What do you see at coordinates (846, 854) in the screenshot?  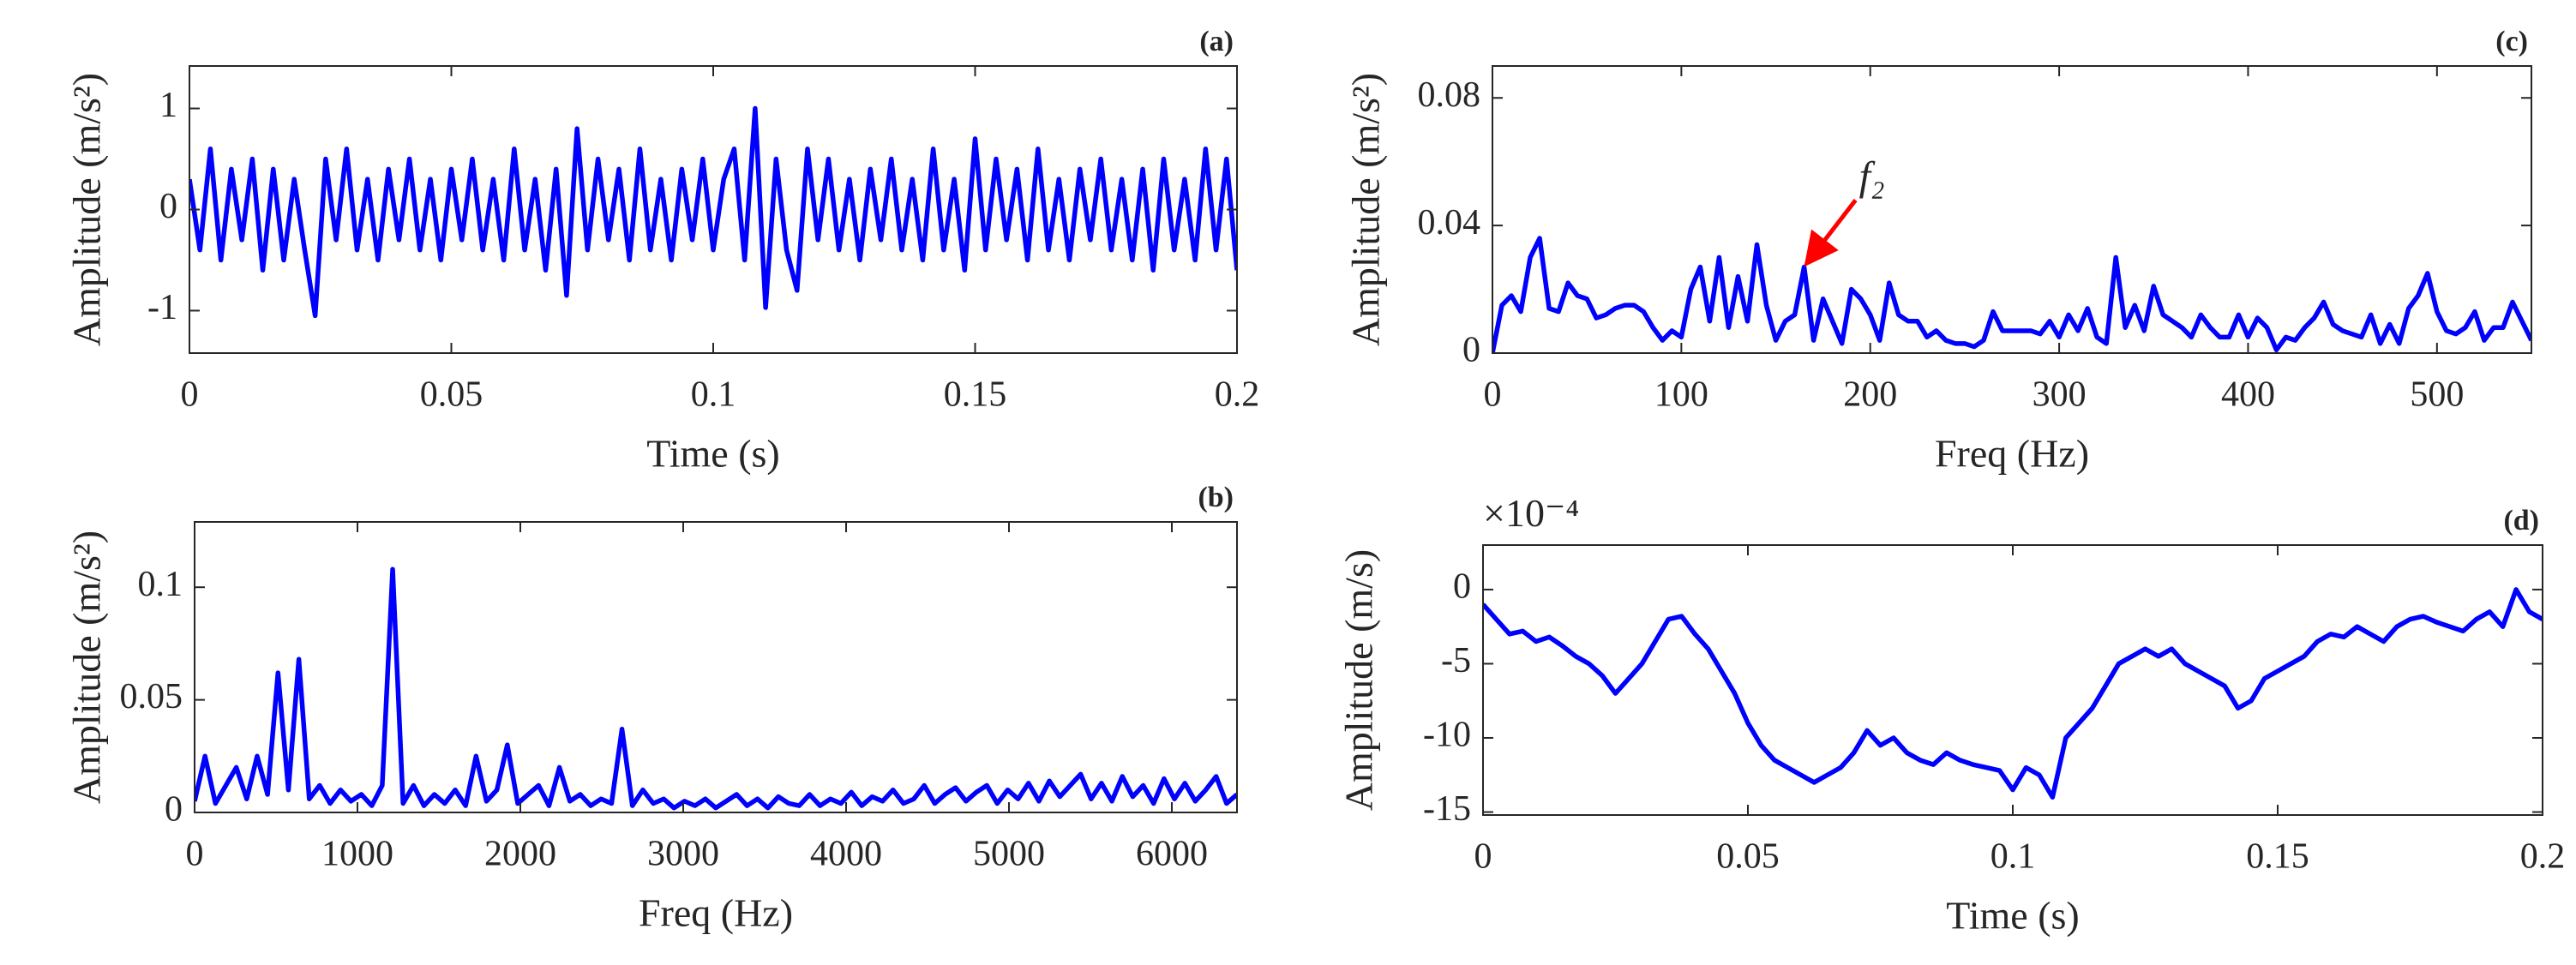 I see `x-tick-label: 4000` at bounding box center [846, 854].